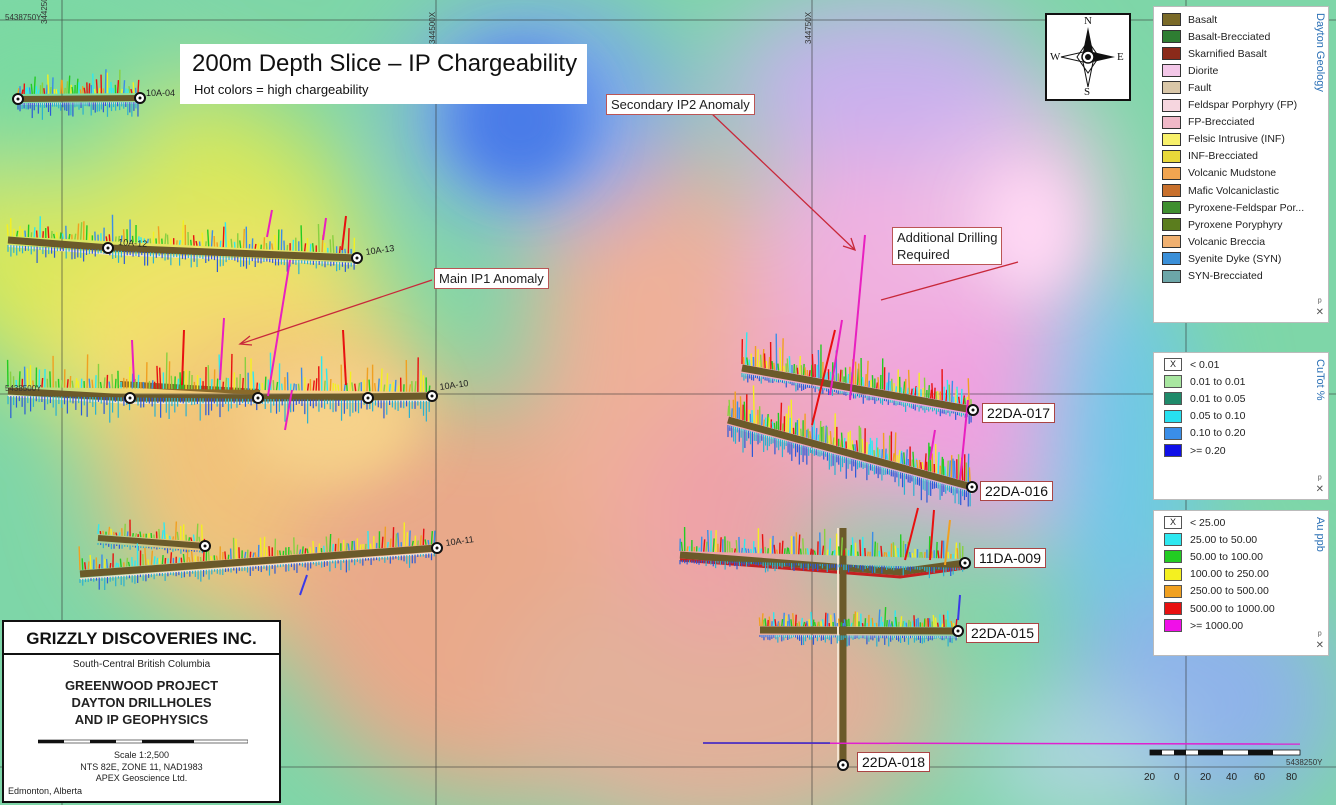  I want to click on callout-secondary-ip2: Secondary IP2 Anomaly, so click(680, 104).